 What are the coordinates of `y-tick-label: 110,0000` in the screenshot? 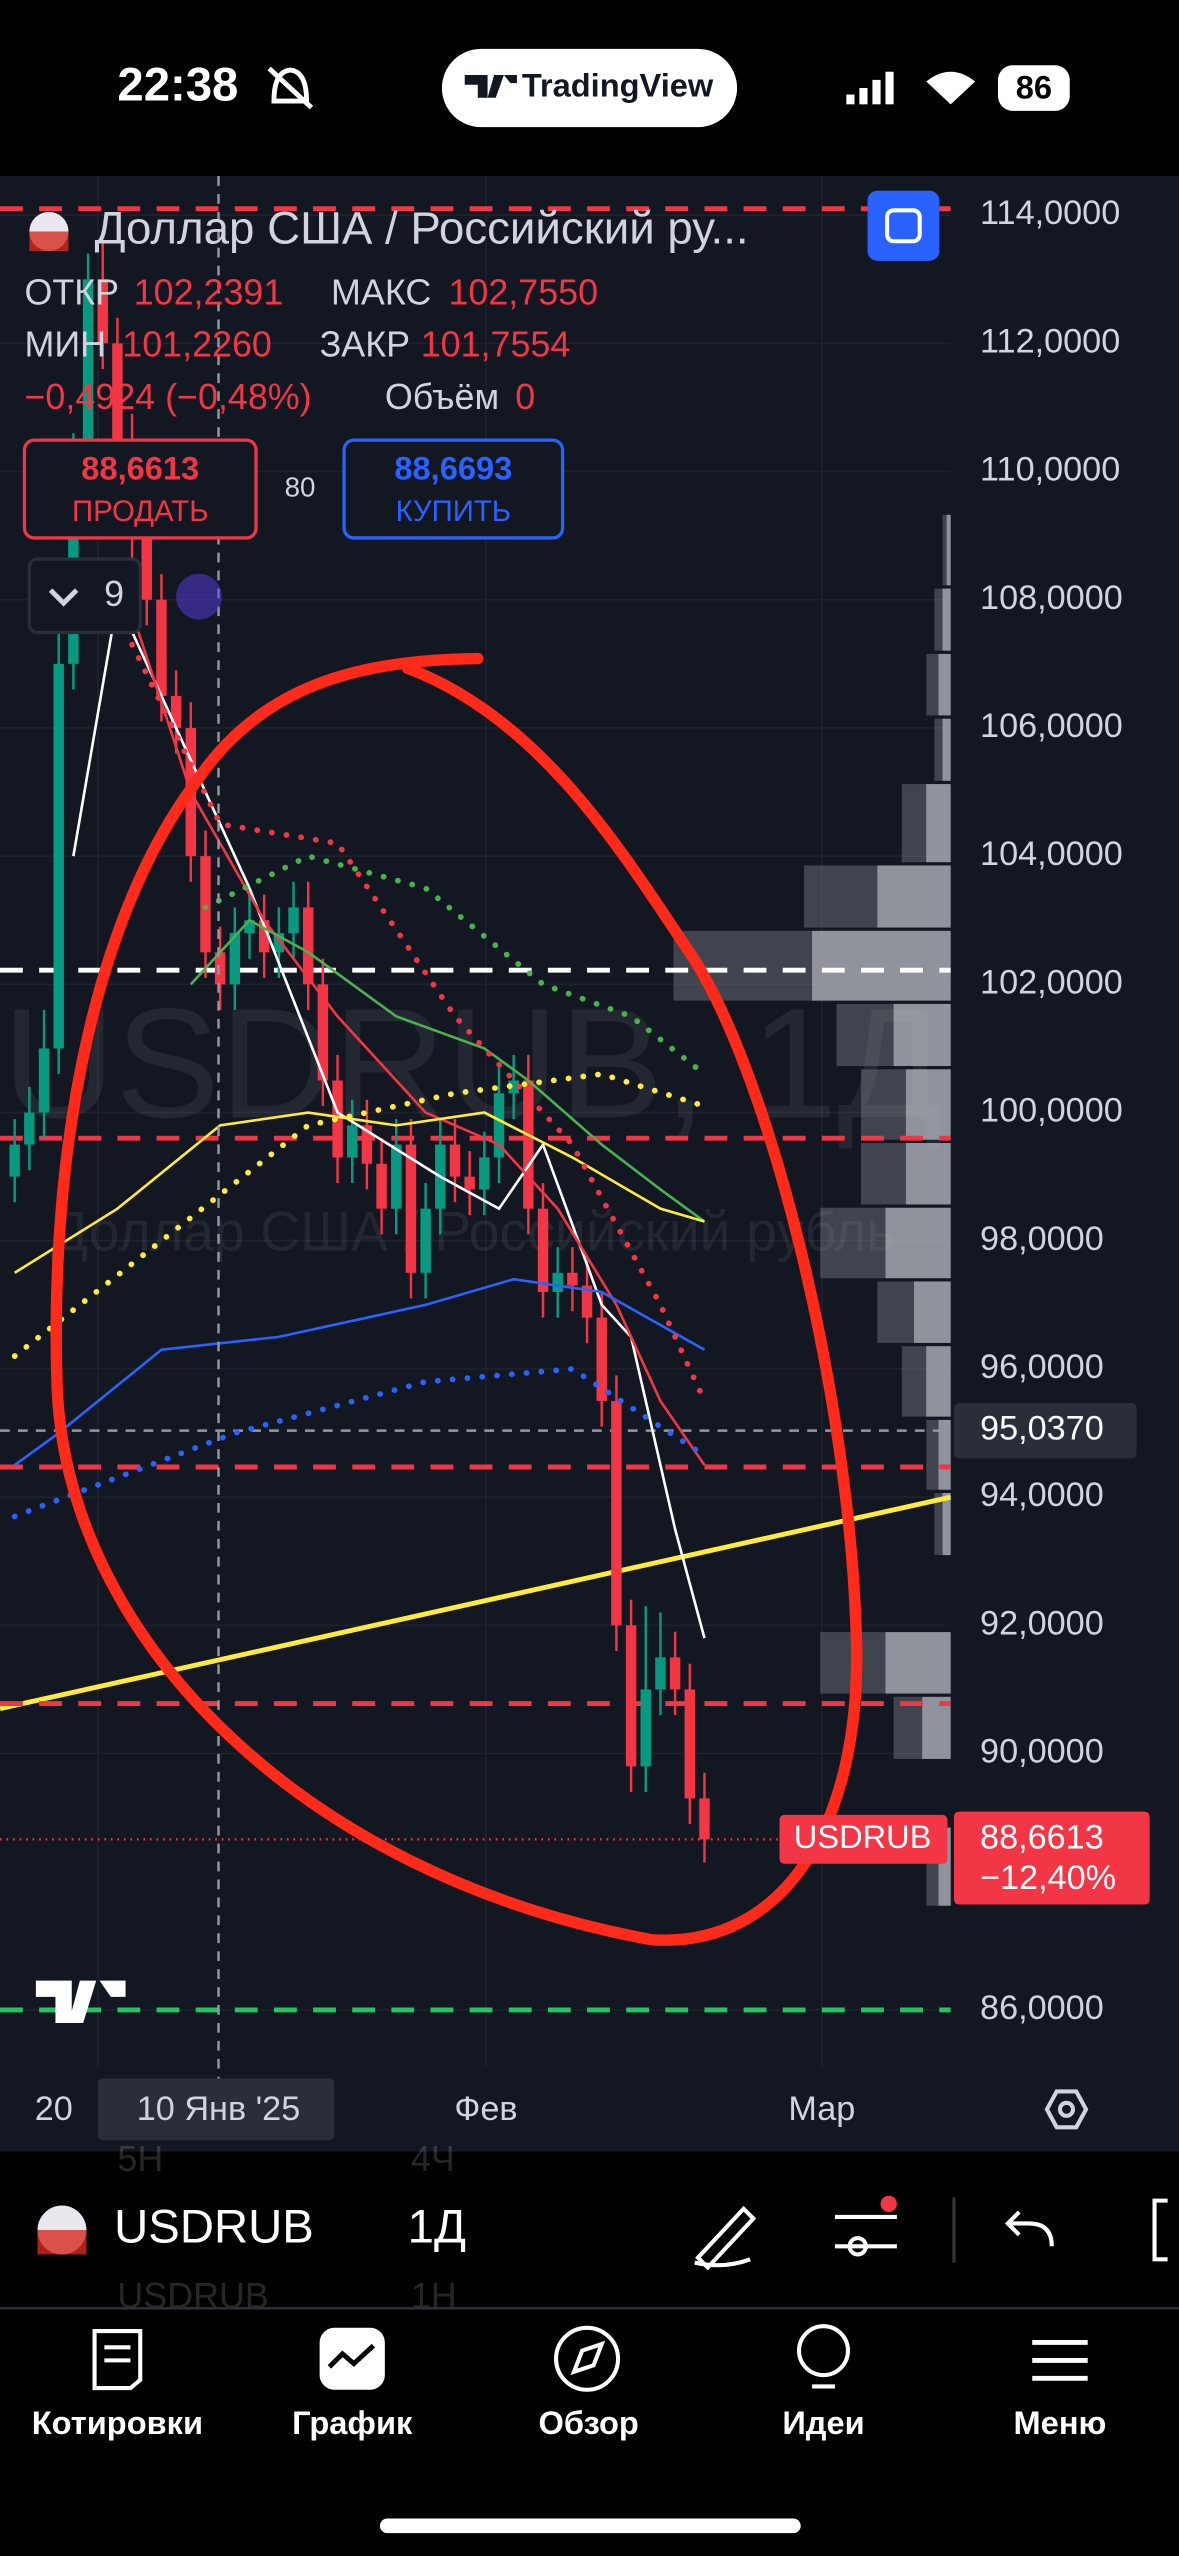 It's located at (1050, 470).